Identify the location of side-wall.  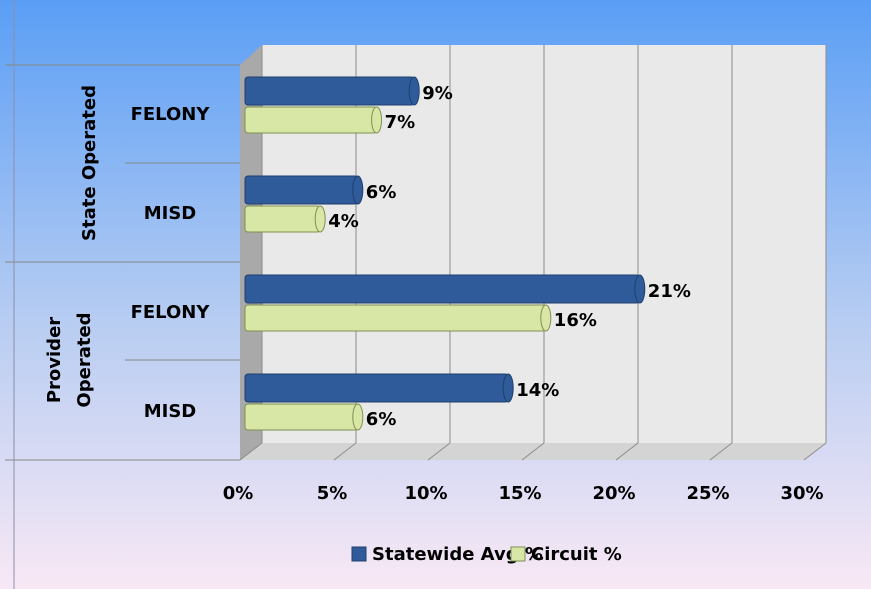
(251, 252).